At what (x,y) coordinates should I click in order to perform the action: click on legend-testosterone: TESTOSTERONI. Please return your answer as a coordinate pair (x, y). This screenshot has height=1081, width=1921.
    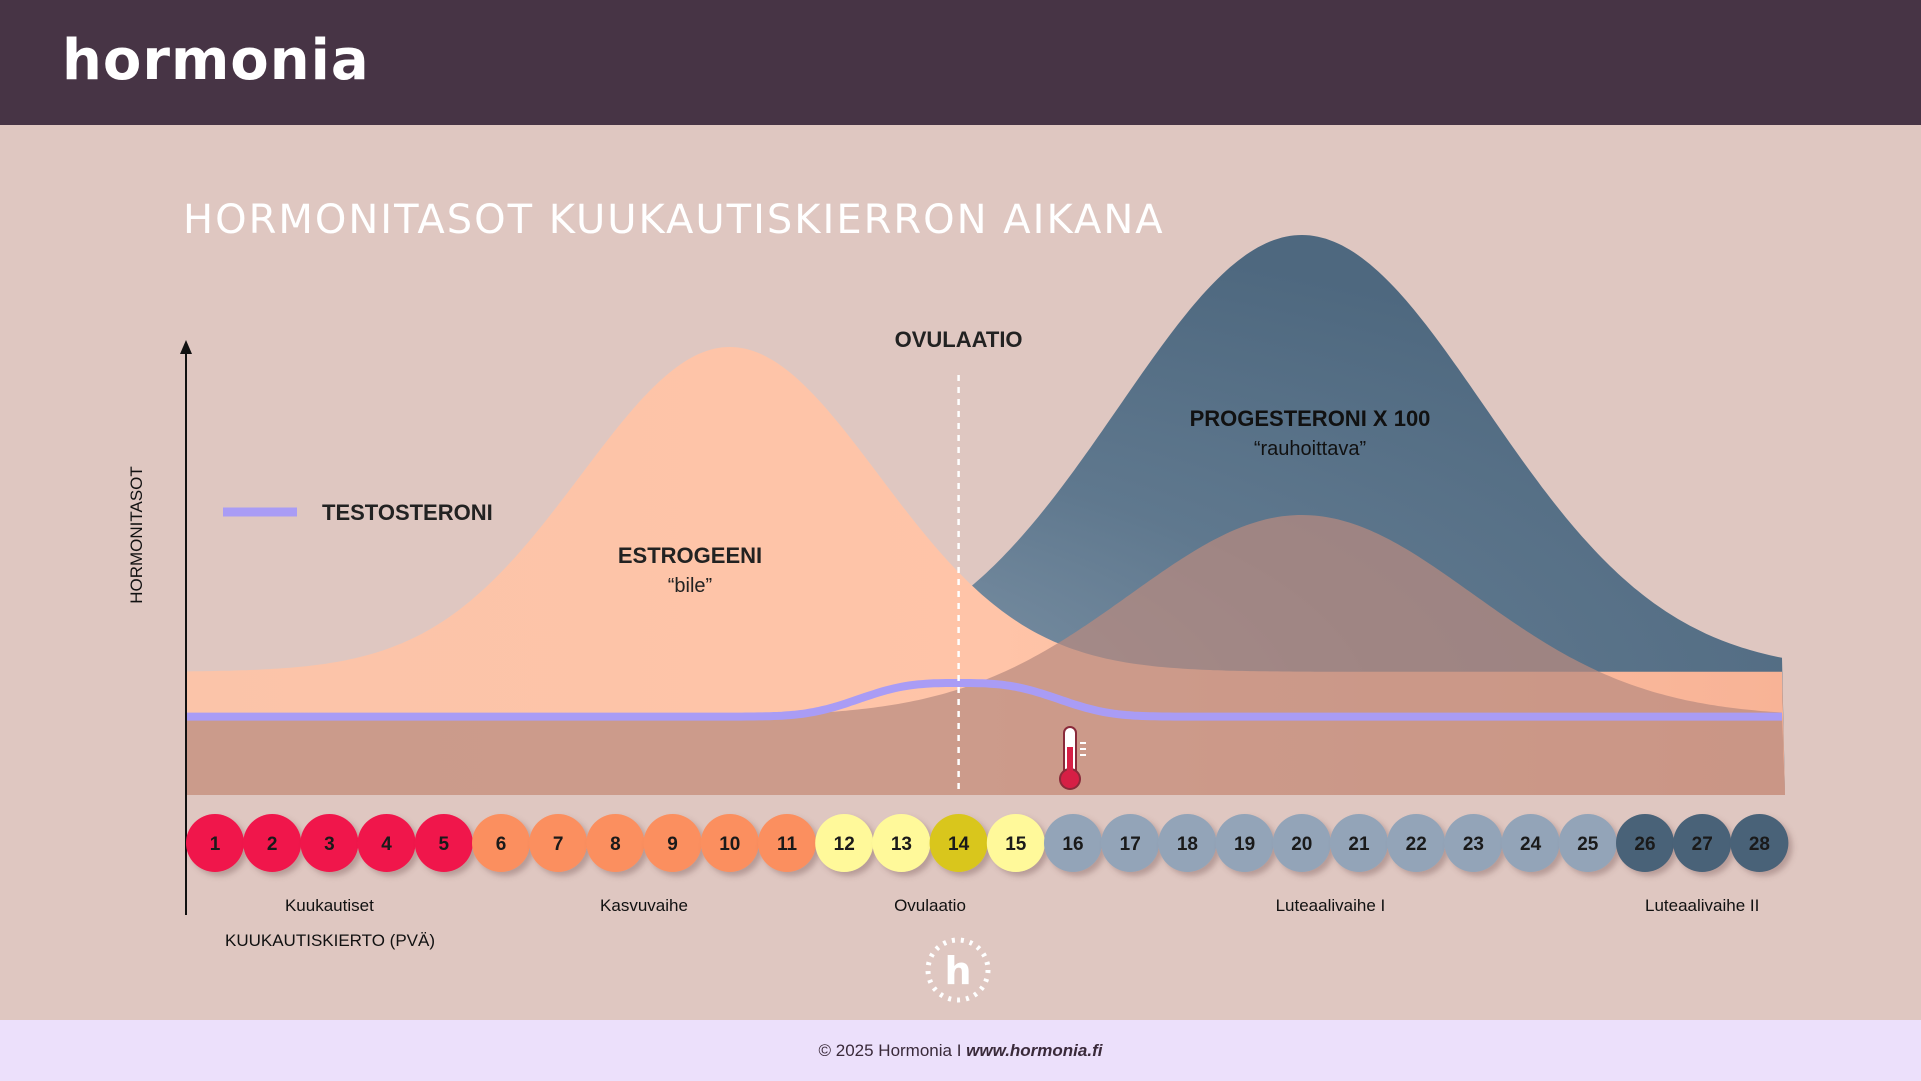
    Looking at the image, I should click on (407, 512).